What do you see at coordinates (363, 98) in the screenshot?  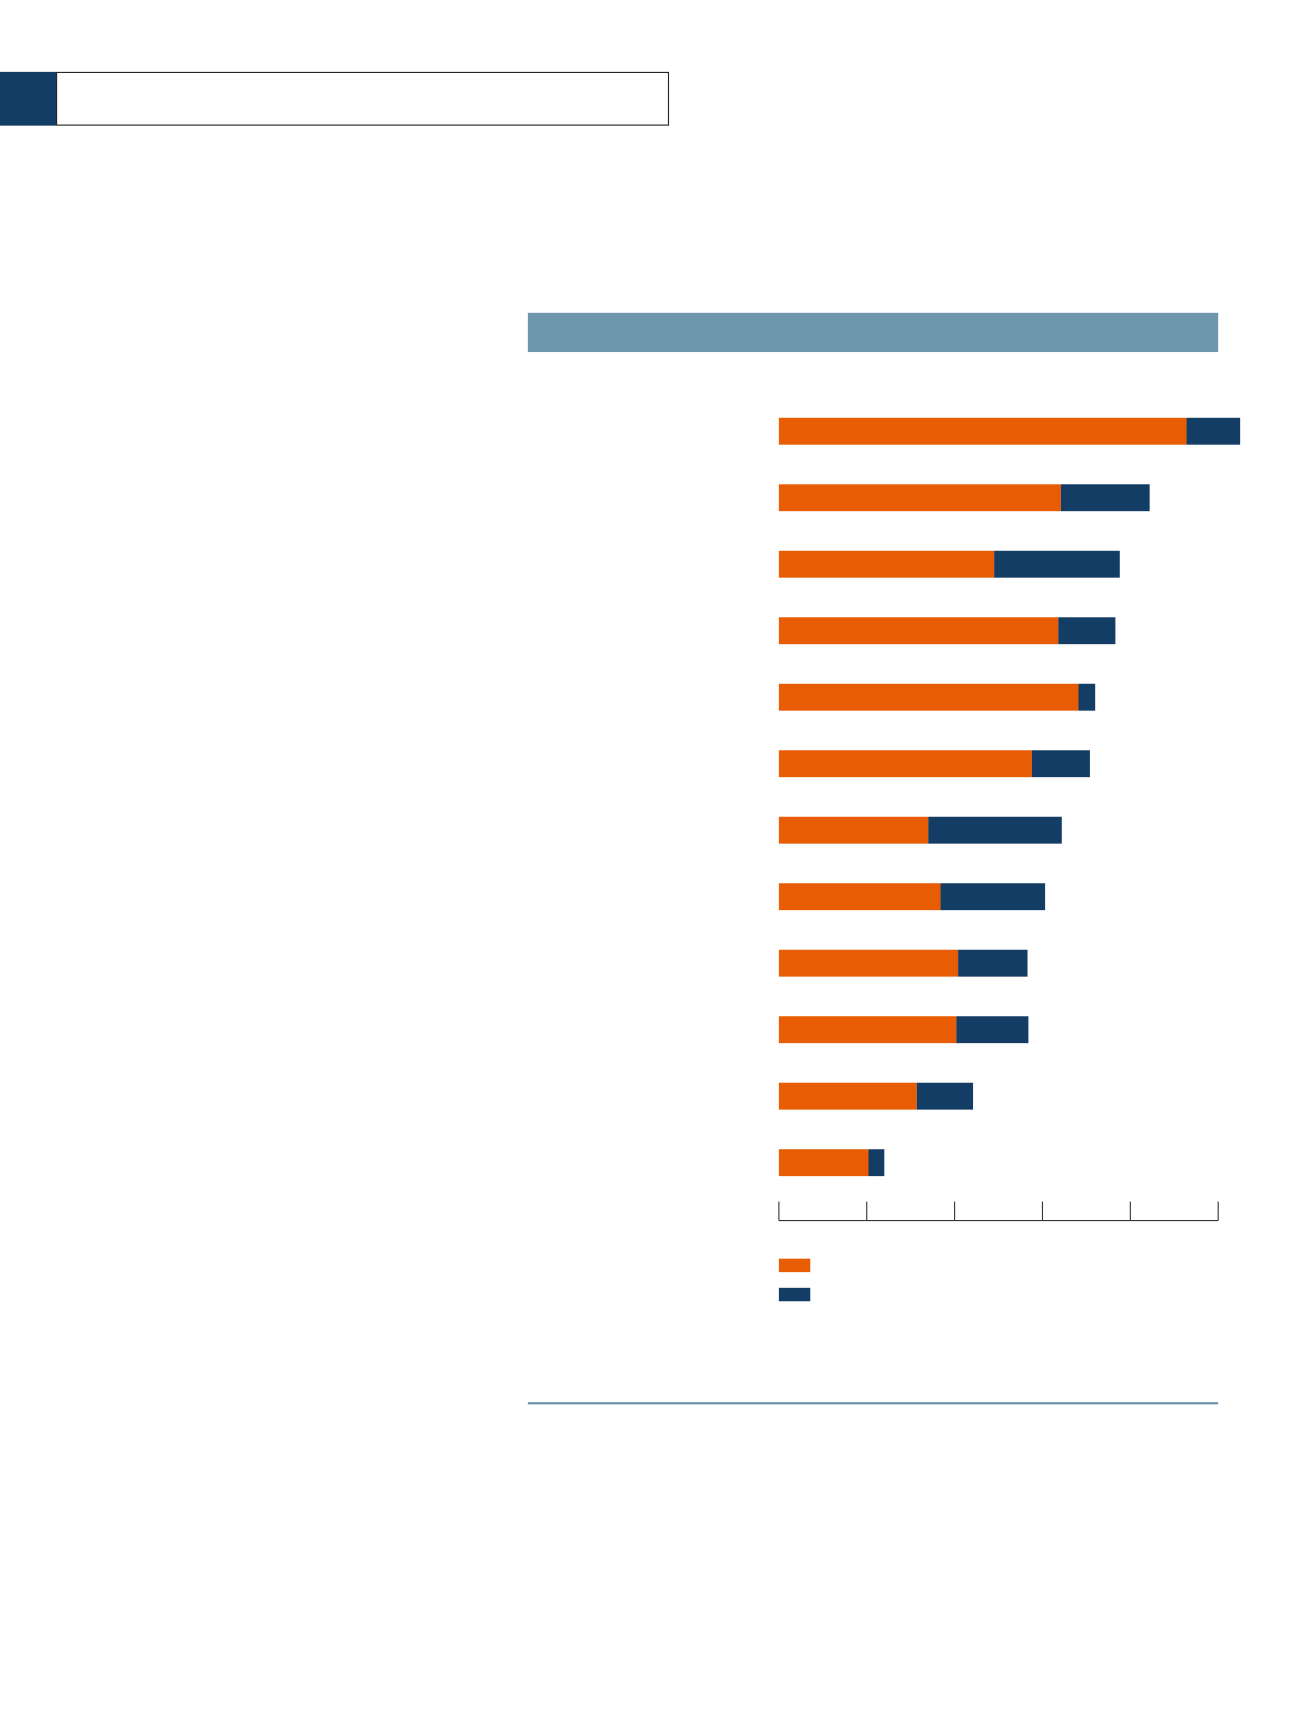 I see `header-box` at bounding box center [363, 98].